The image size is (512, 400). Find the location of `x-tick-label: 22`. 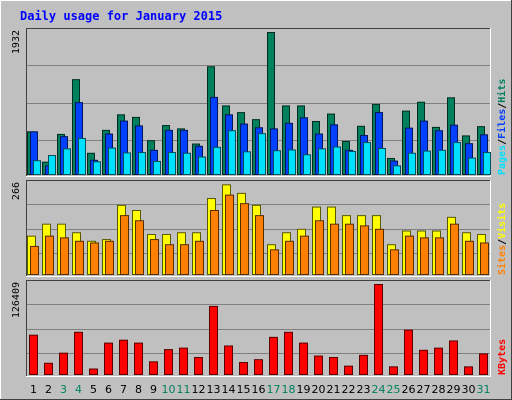

x-tick-label: 22 is located at coordinates (349, 389).